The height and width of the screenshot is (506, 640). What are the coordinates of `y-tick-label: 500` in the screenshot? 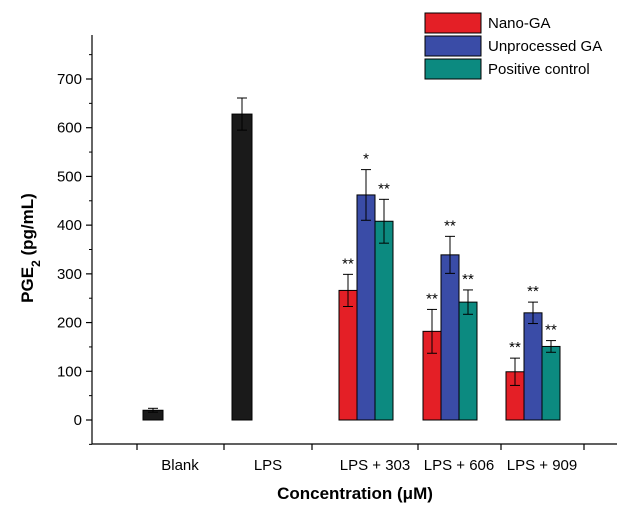 It's located at (69, 176).